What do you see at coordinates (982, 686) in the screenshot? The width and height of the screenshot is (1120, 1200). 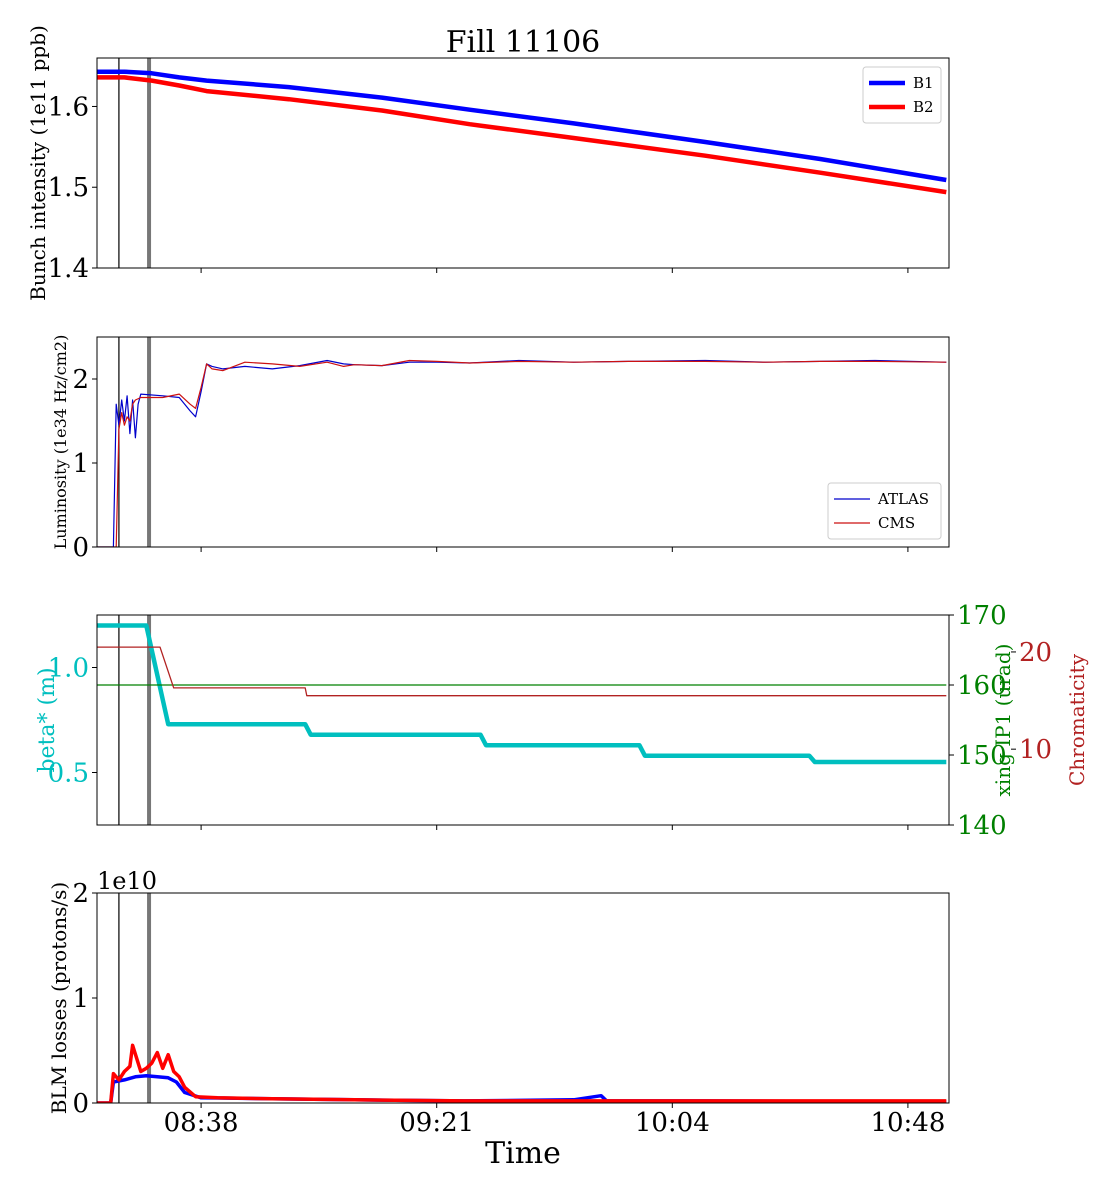 I see `y2-tick-label: 160` at bounding box center [982, 686].